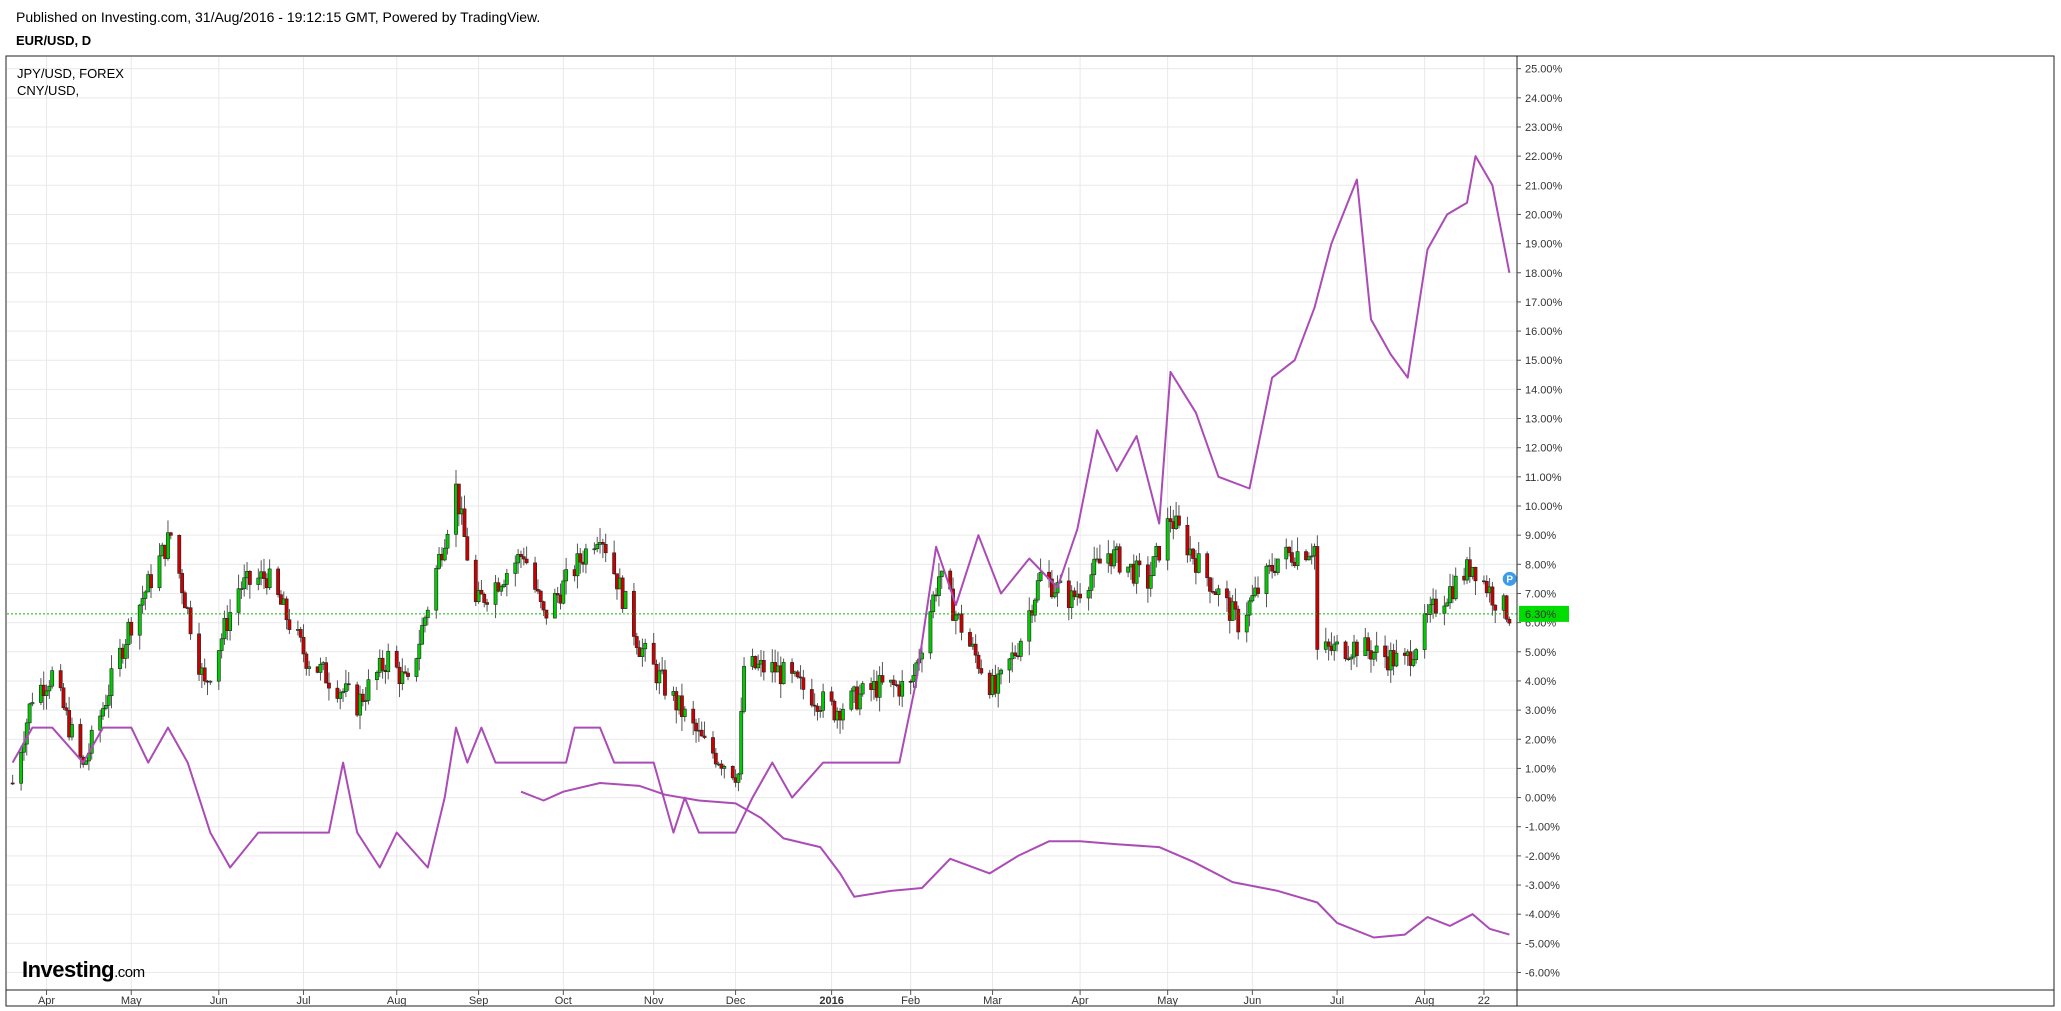  What do you see at coordinates (46, 1001) in the screenshot?
I see `x-tick-label: Apr` at bounding box center [46, 1001].